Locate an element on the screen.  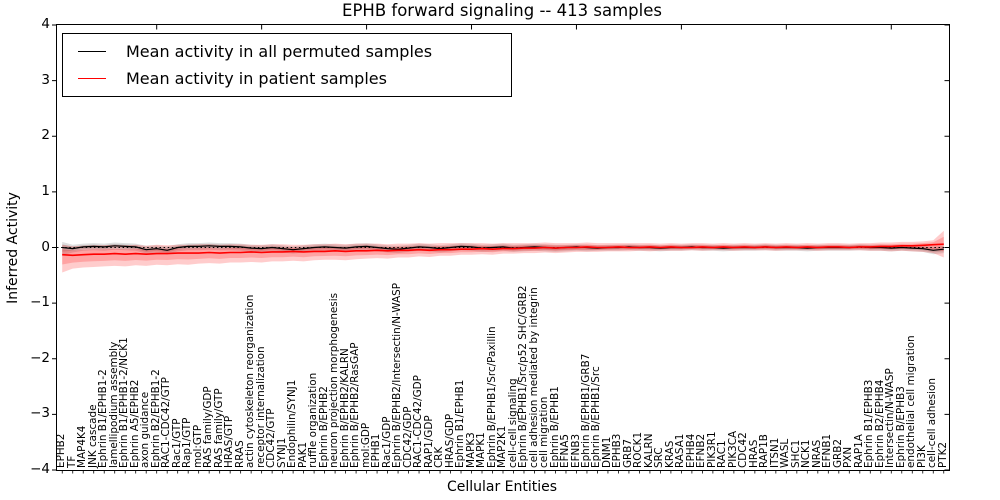
legend-item-patient: Mean activity in patient samples is located at coordinates (287, 79).